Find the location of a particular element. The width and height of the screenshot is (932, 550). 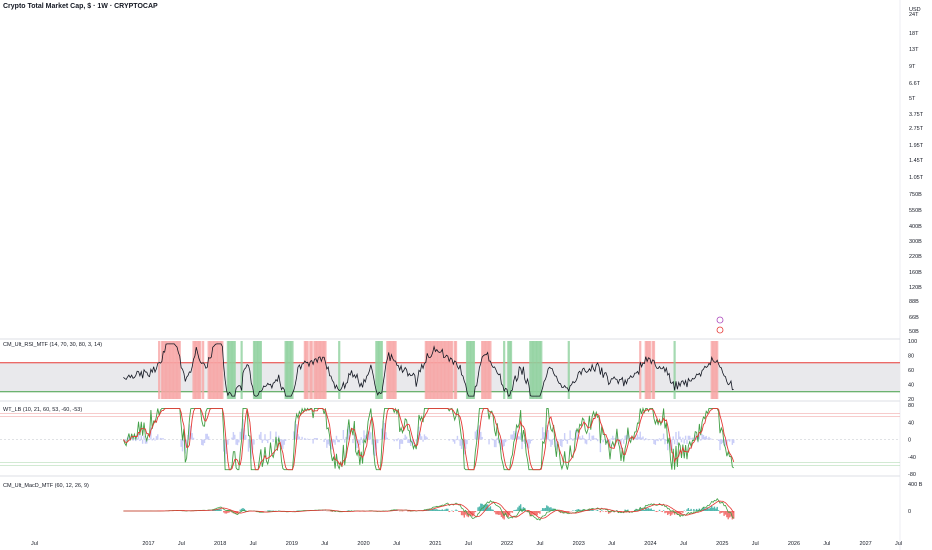

price-tick: 88B is located at coordinates (914, 302).